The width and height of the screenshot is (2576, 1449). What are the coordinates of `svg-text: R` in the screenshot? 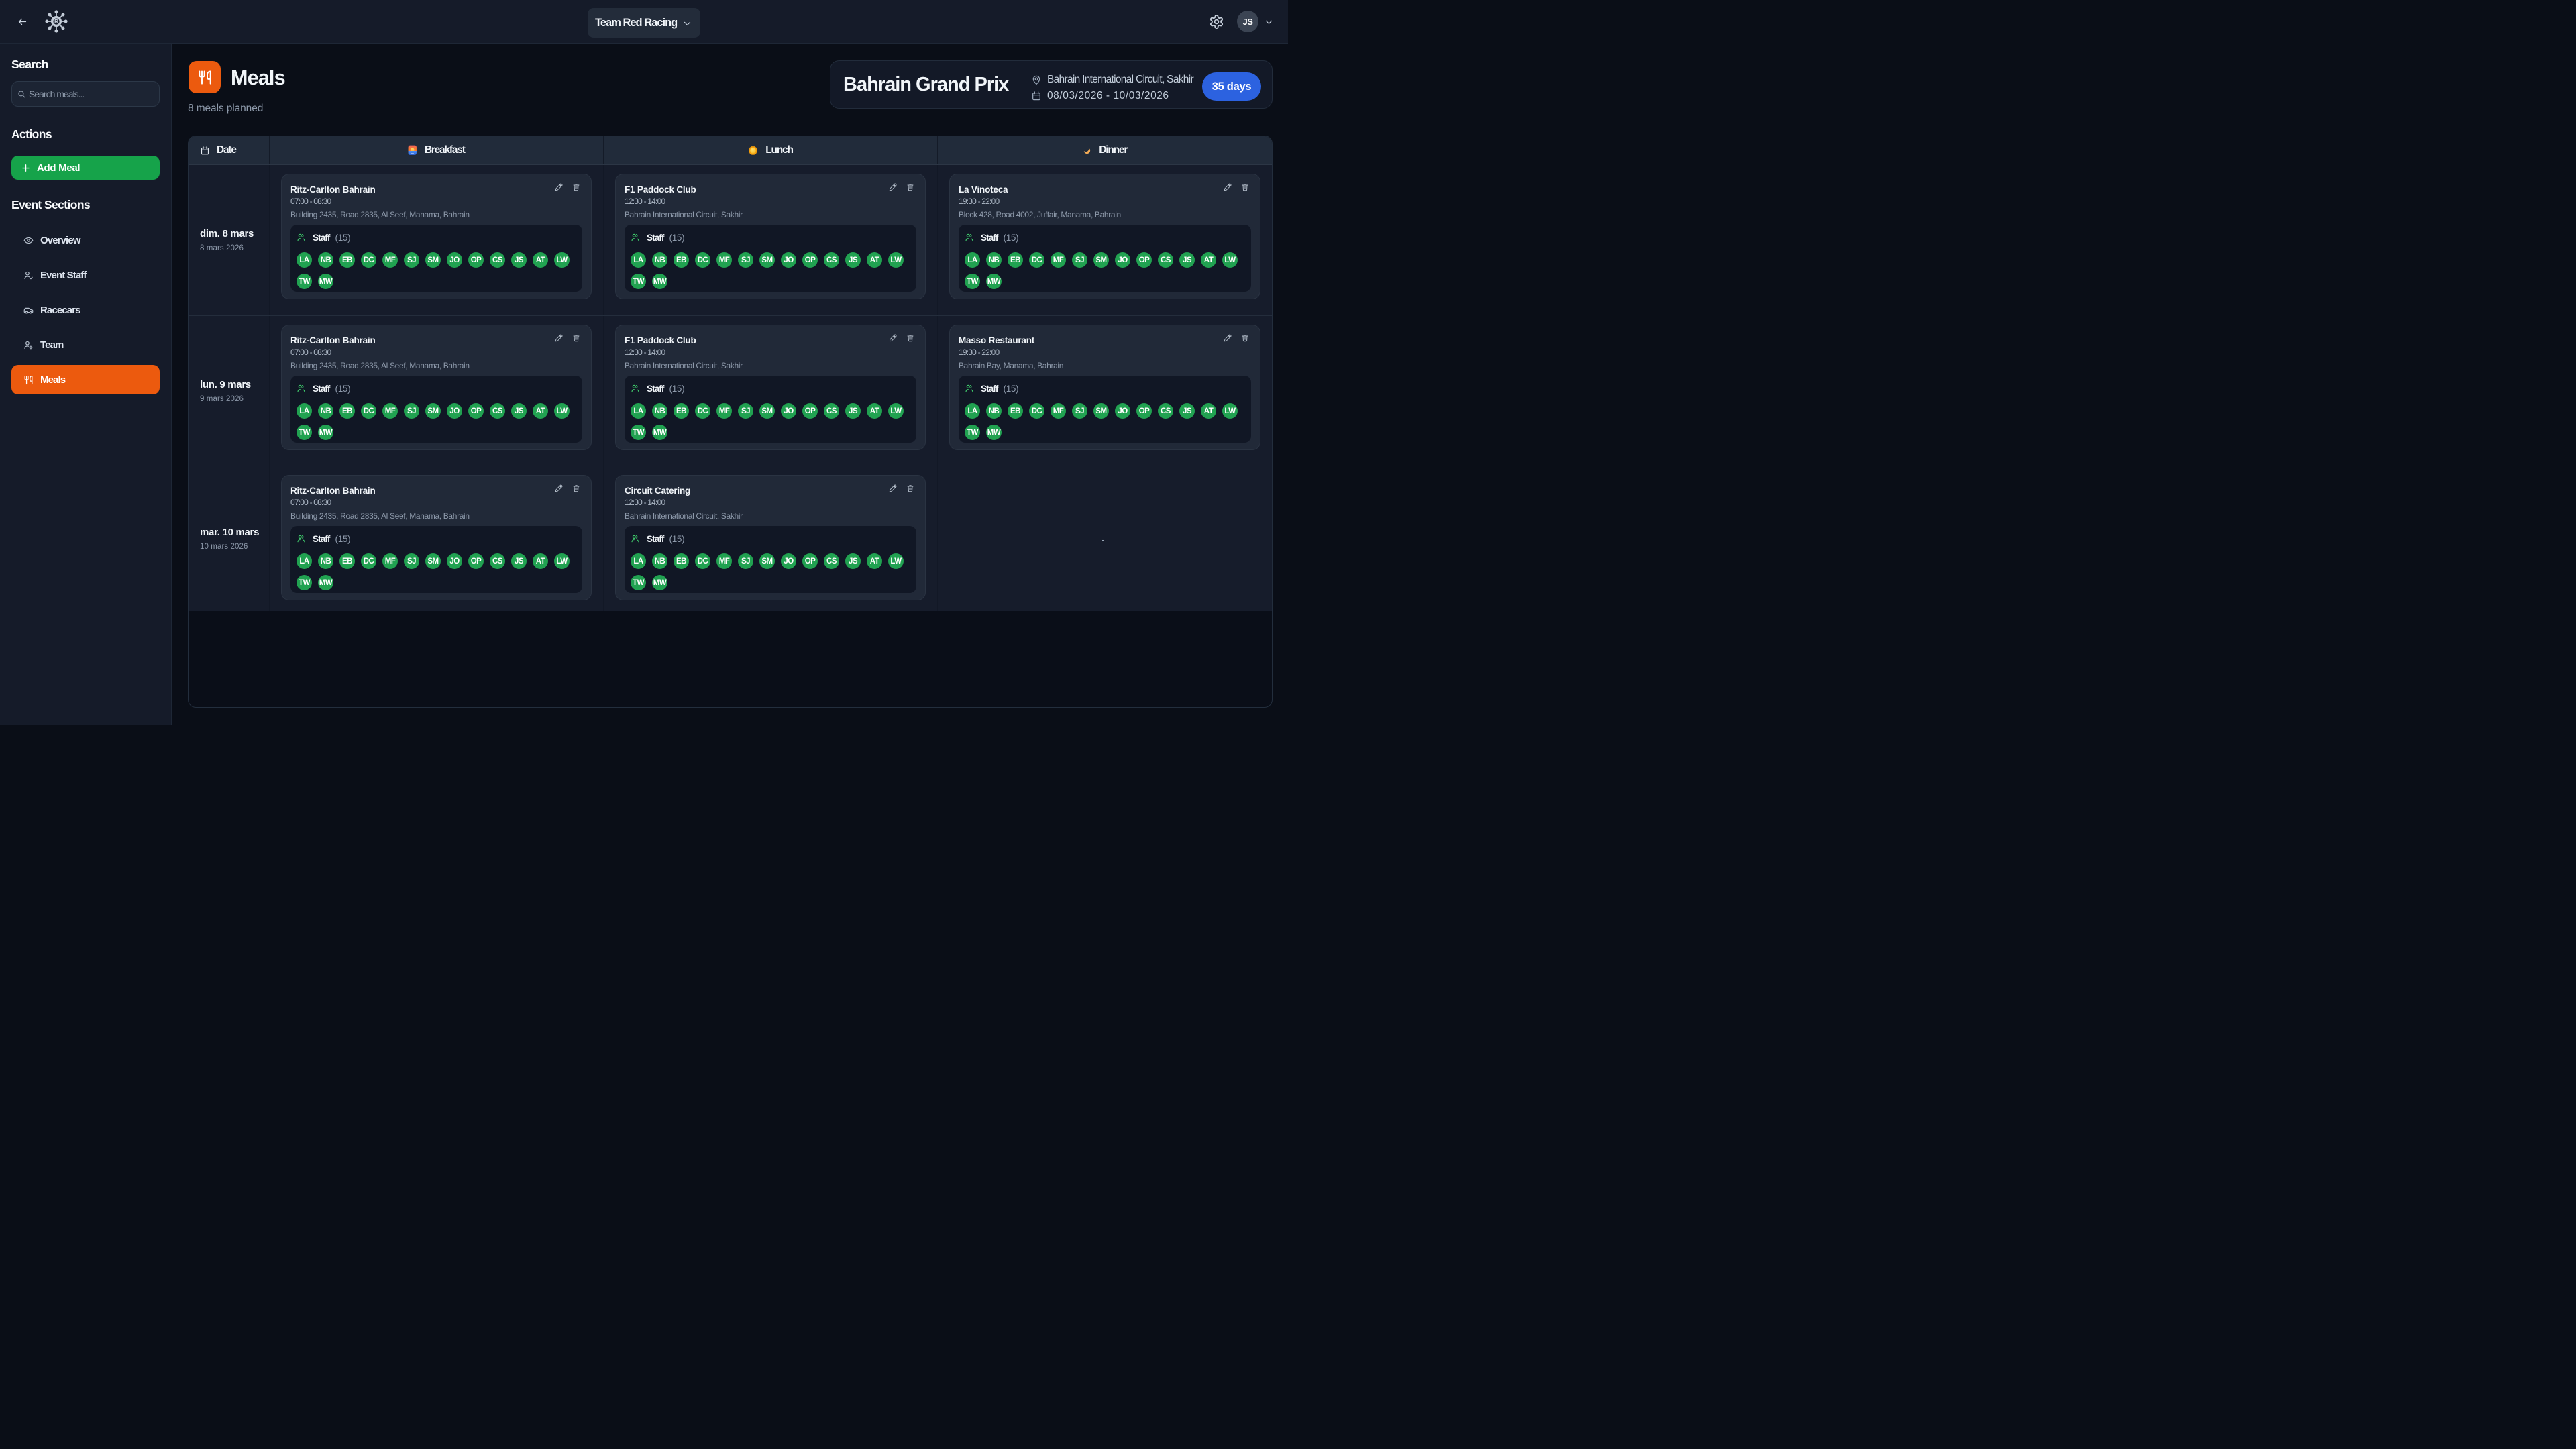 It's located at (56, 21).